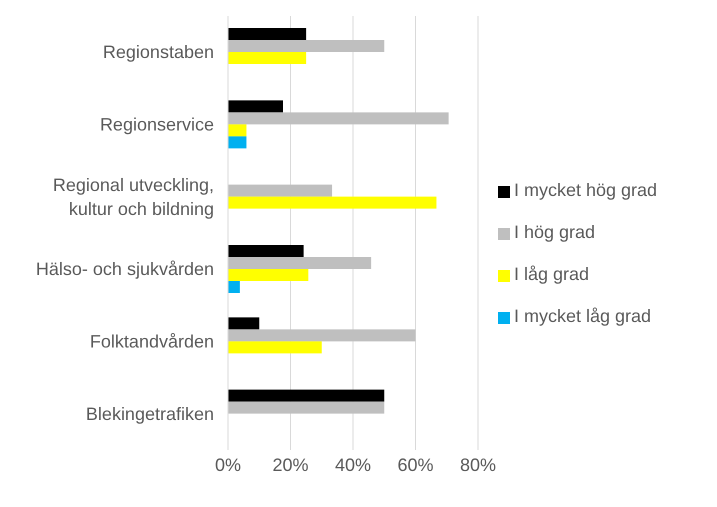 This screenshot has width=717, height=507. I want to click on x-tick-label: 80%, so click(478, 464).